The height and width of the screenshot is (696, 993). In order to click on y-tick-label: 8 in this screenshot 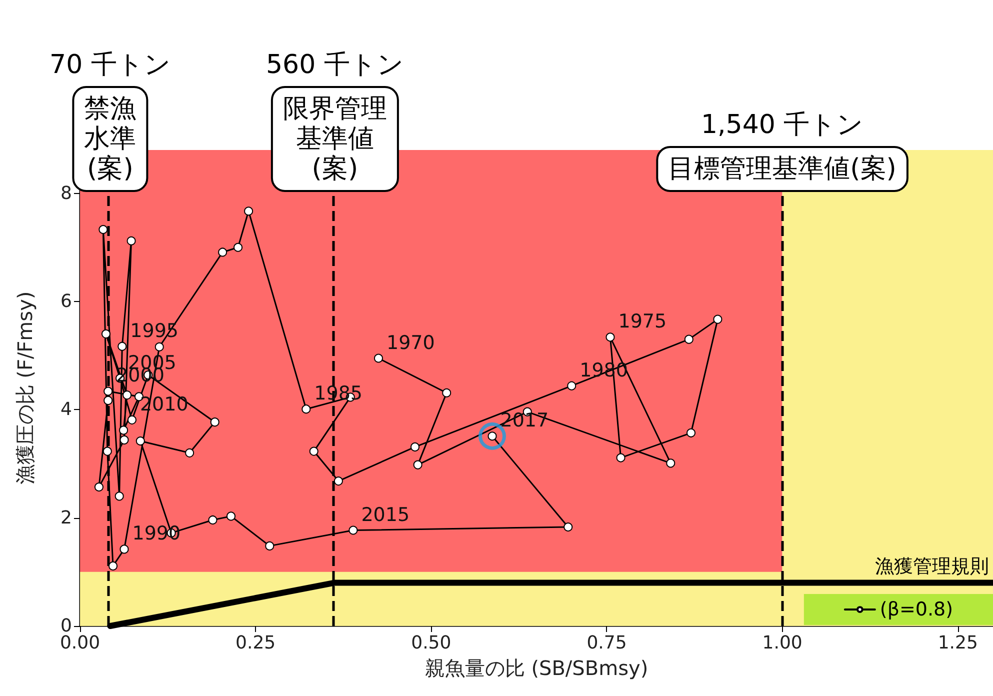, I will do `click(66, 193)`.